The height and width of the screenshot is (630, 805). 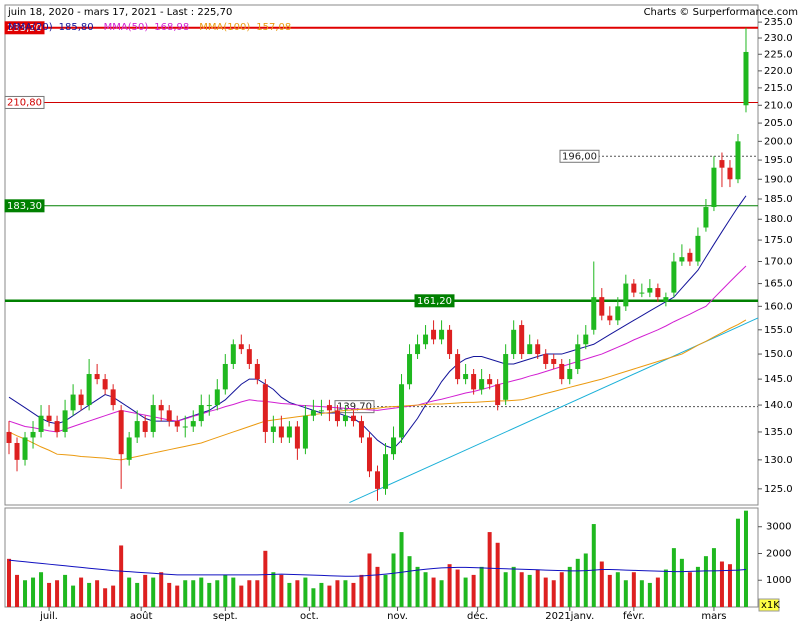 What do you see at coordinates (778, 405) in the screenshot?
I see `y-tick-label: 140.0` at bounding box center [778, 405].